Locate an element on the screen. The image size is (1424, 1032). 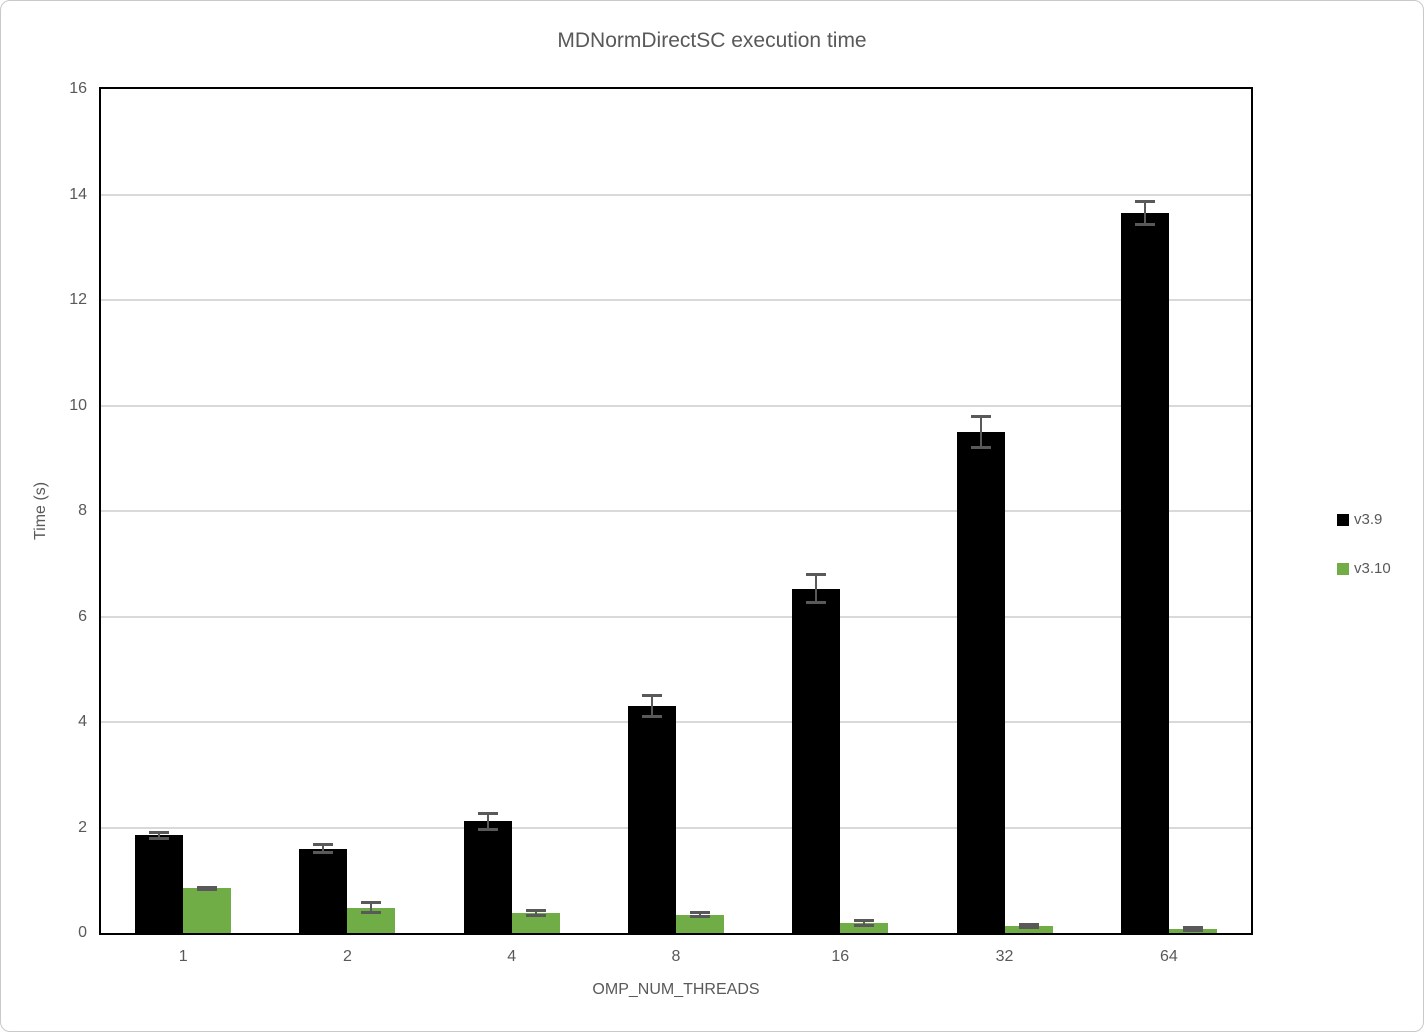
legend-item-v3-10: v3.10 is located at coordinates (1364, 568).